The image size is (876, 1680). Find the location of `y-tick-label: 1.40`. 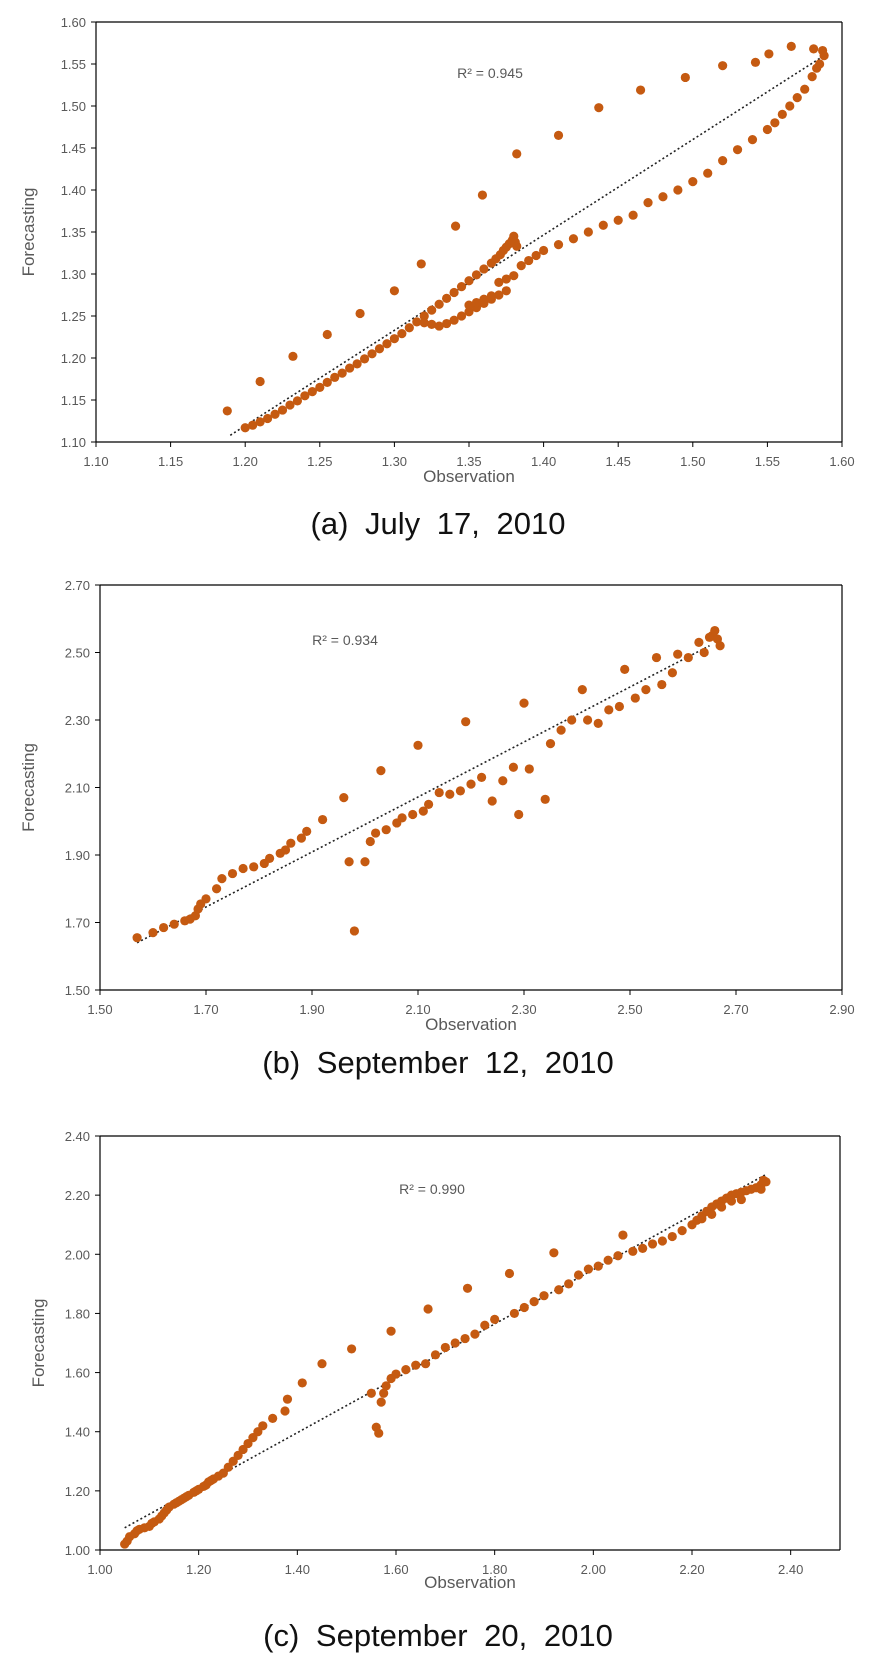

y-tick-label: 1.40 is located at coordinates (77, 1432).